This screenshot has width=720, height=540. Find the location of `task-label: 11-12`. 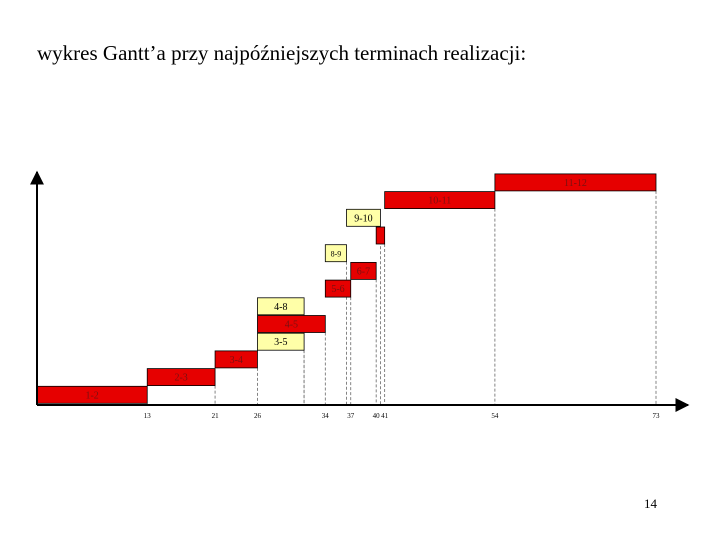

task-label: 11-12 is located at coordinates (575, 183).